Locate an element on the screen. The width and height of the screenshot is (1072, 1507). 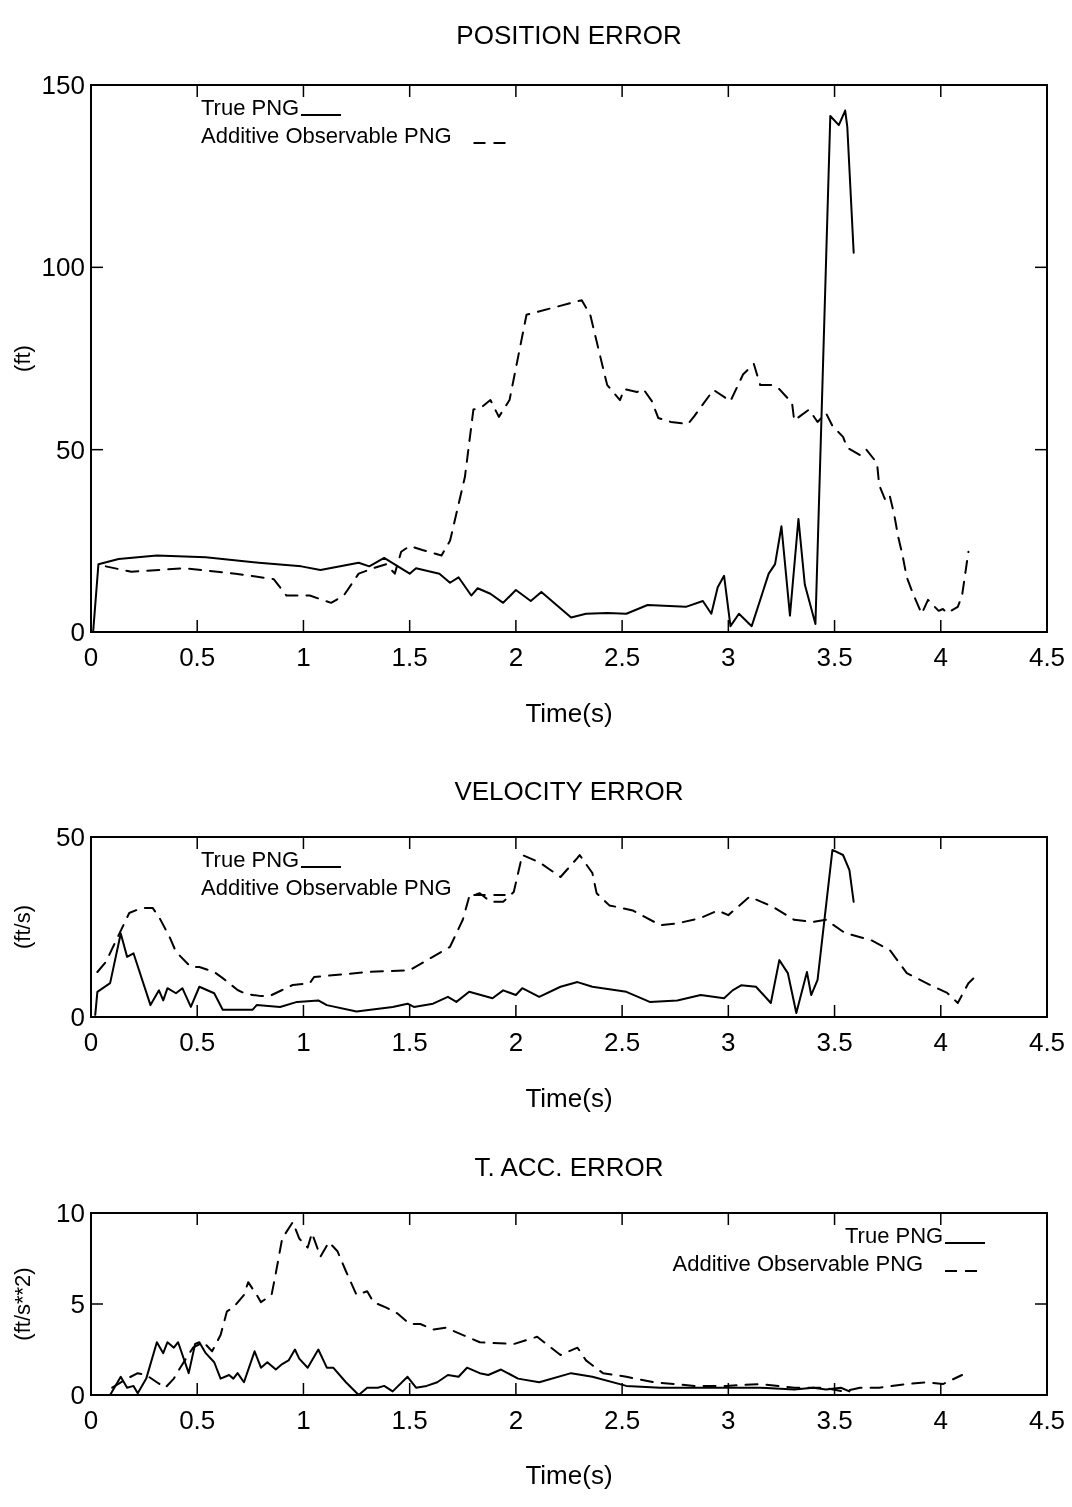
chart-title: T. ACC. ERROR is located at coordinates (569, 1167).